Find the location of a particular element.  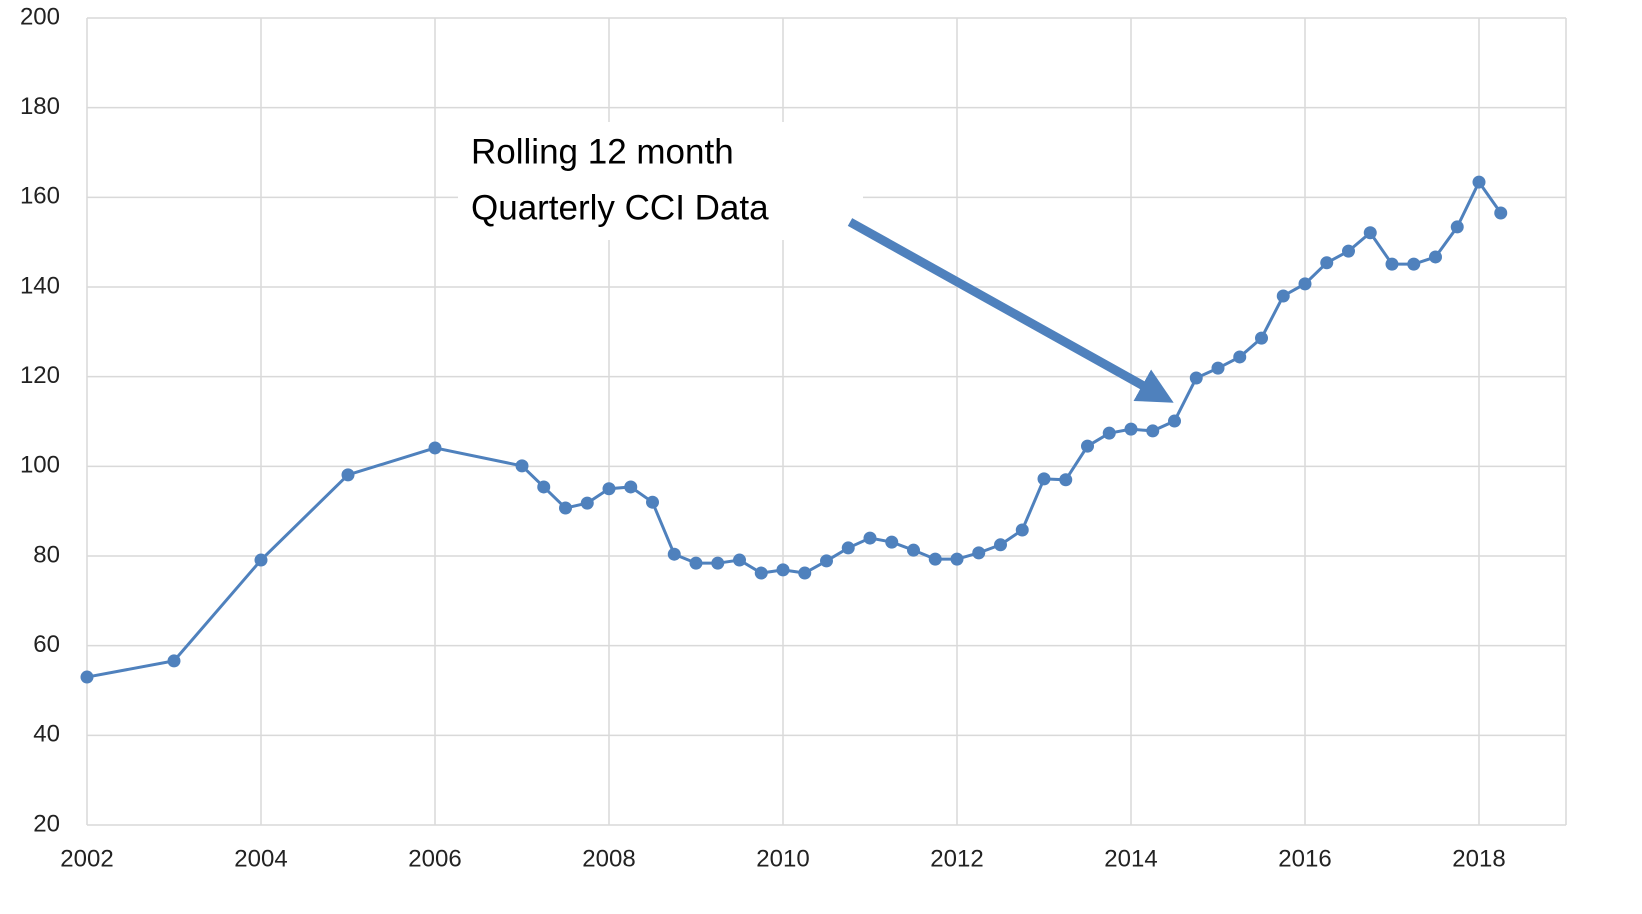

annotation: Rolling 12 month is located at coordinates (602, 151).